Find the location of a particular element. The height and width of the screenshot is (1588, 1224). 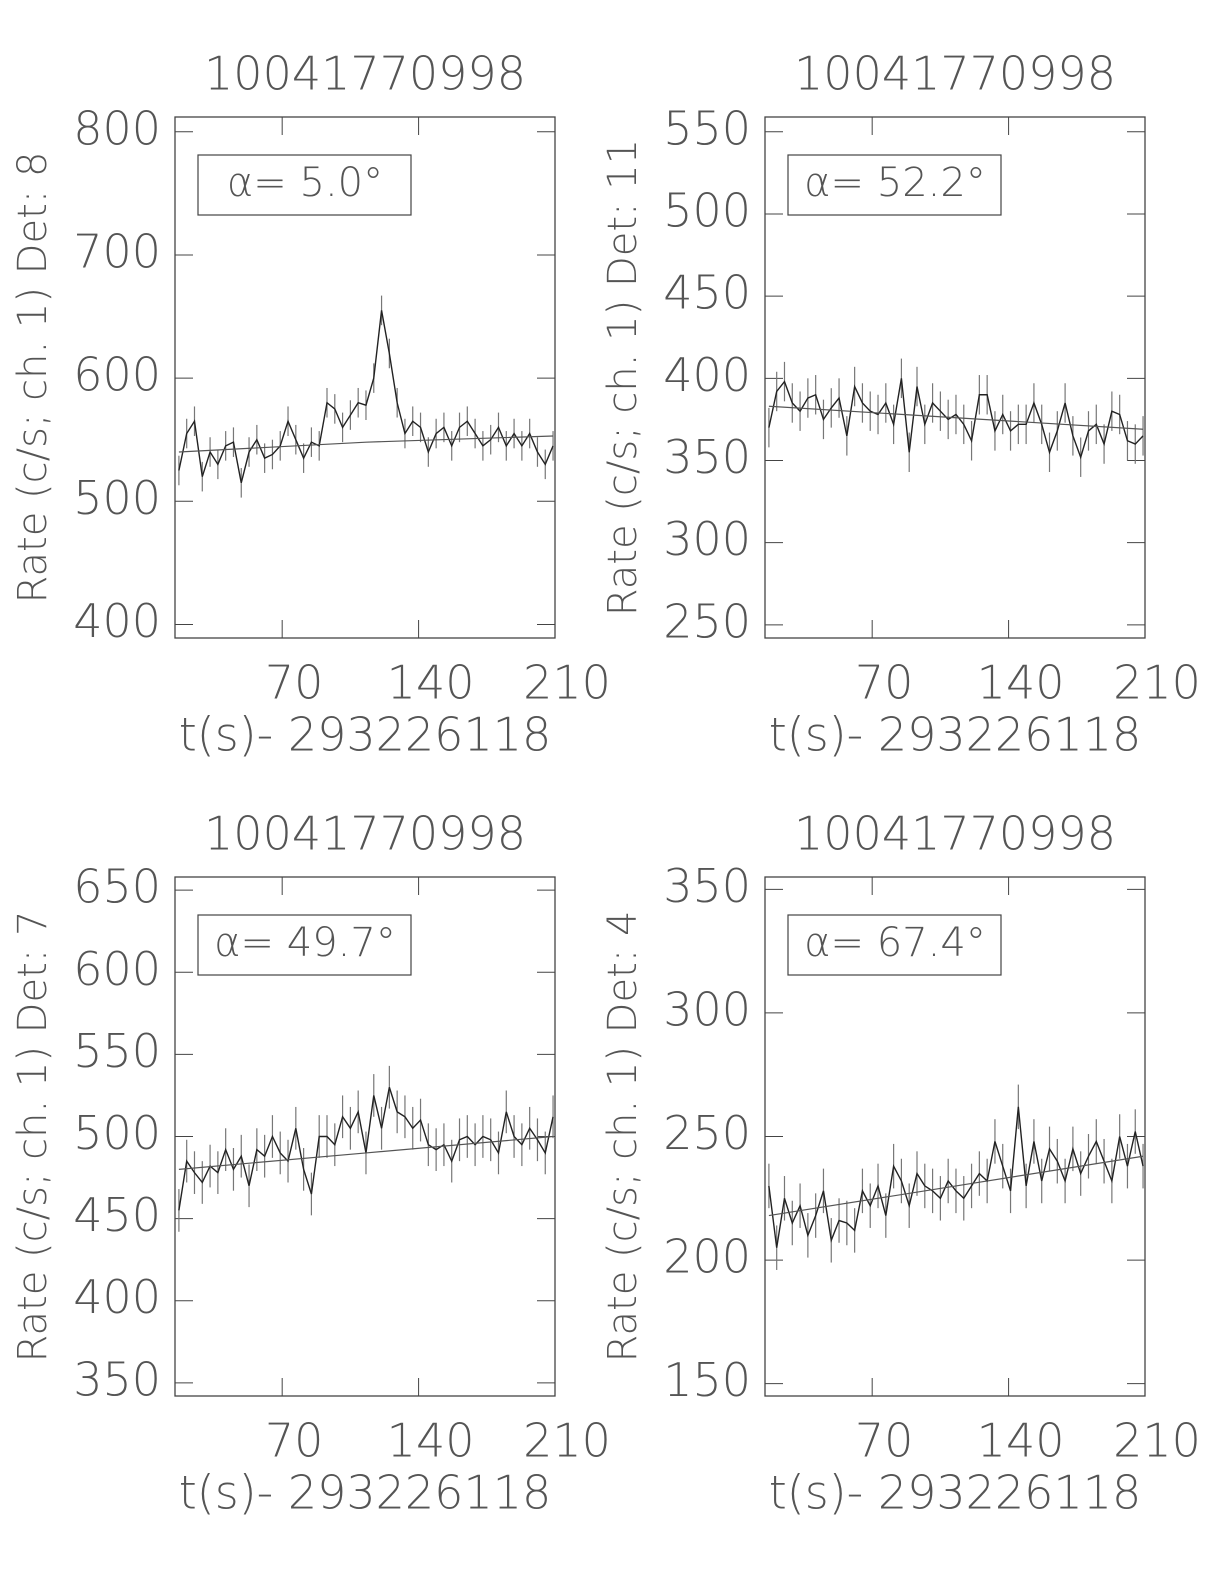

annotation: α= 67.4° is located at coordinates (895, 943).